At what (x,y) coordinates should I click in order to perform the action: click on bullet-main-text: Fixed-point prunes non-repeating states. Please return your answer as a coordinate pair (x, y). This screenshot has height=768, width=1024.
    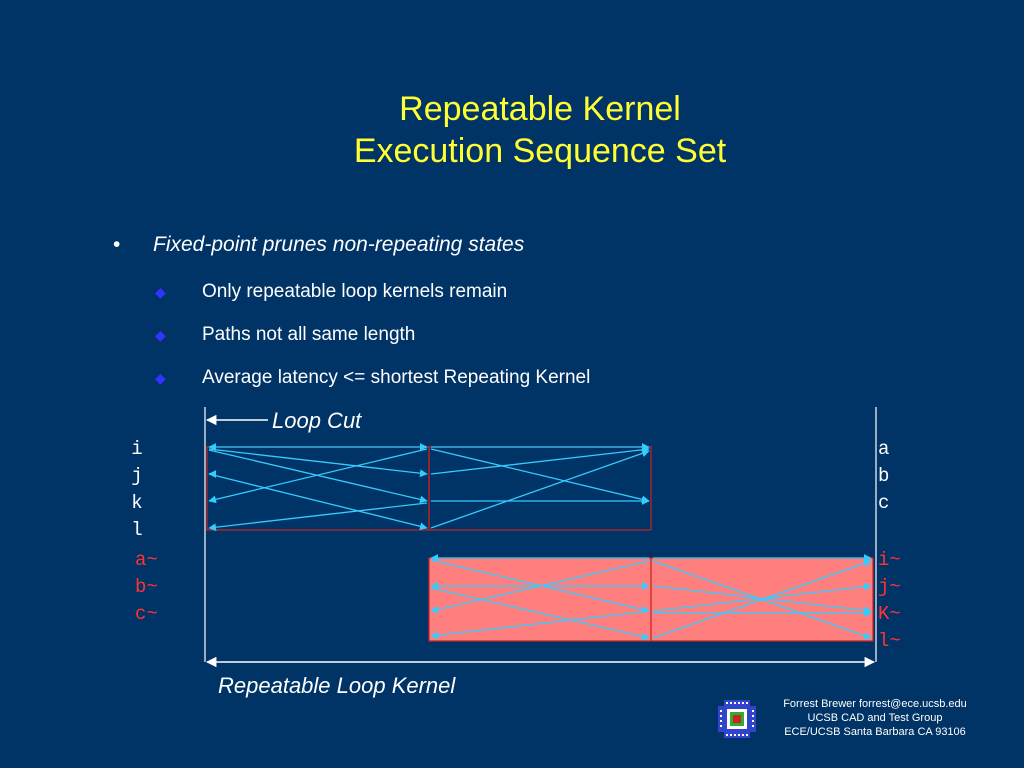
    Looking at the image, I should click on (339, 244).